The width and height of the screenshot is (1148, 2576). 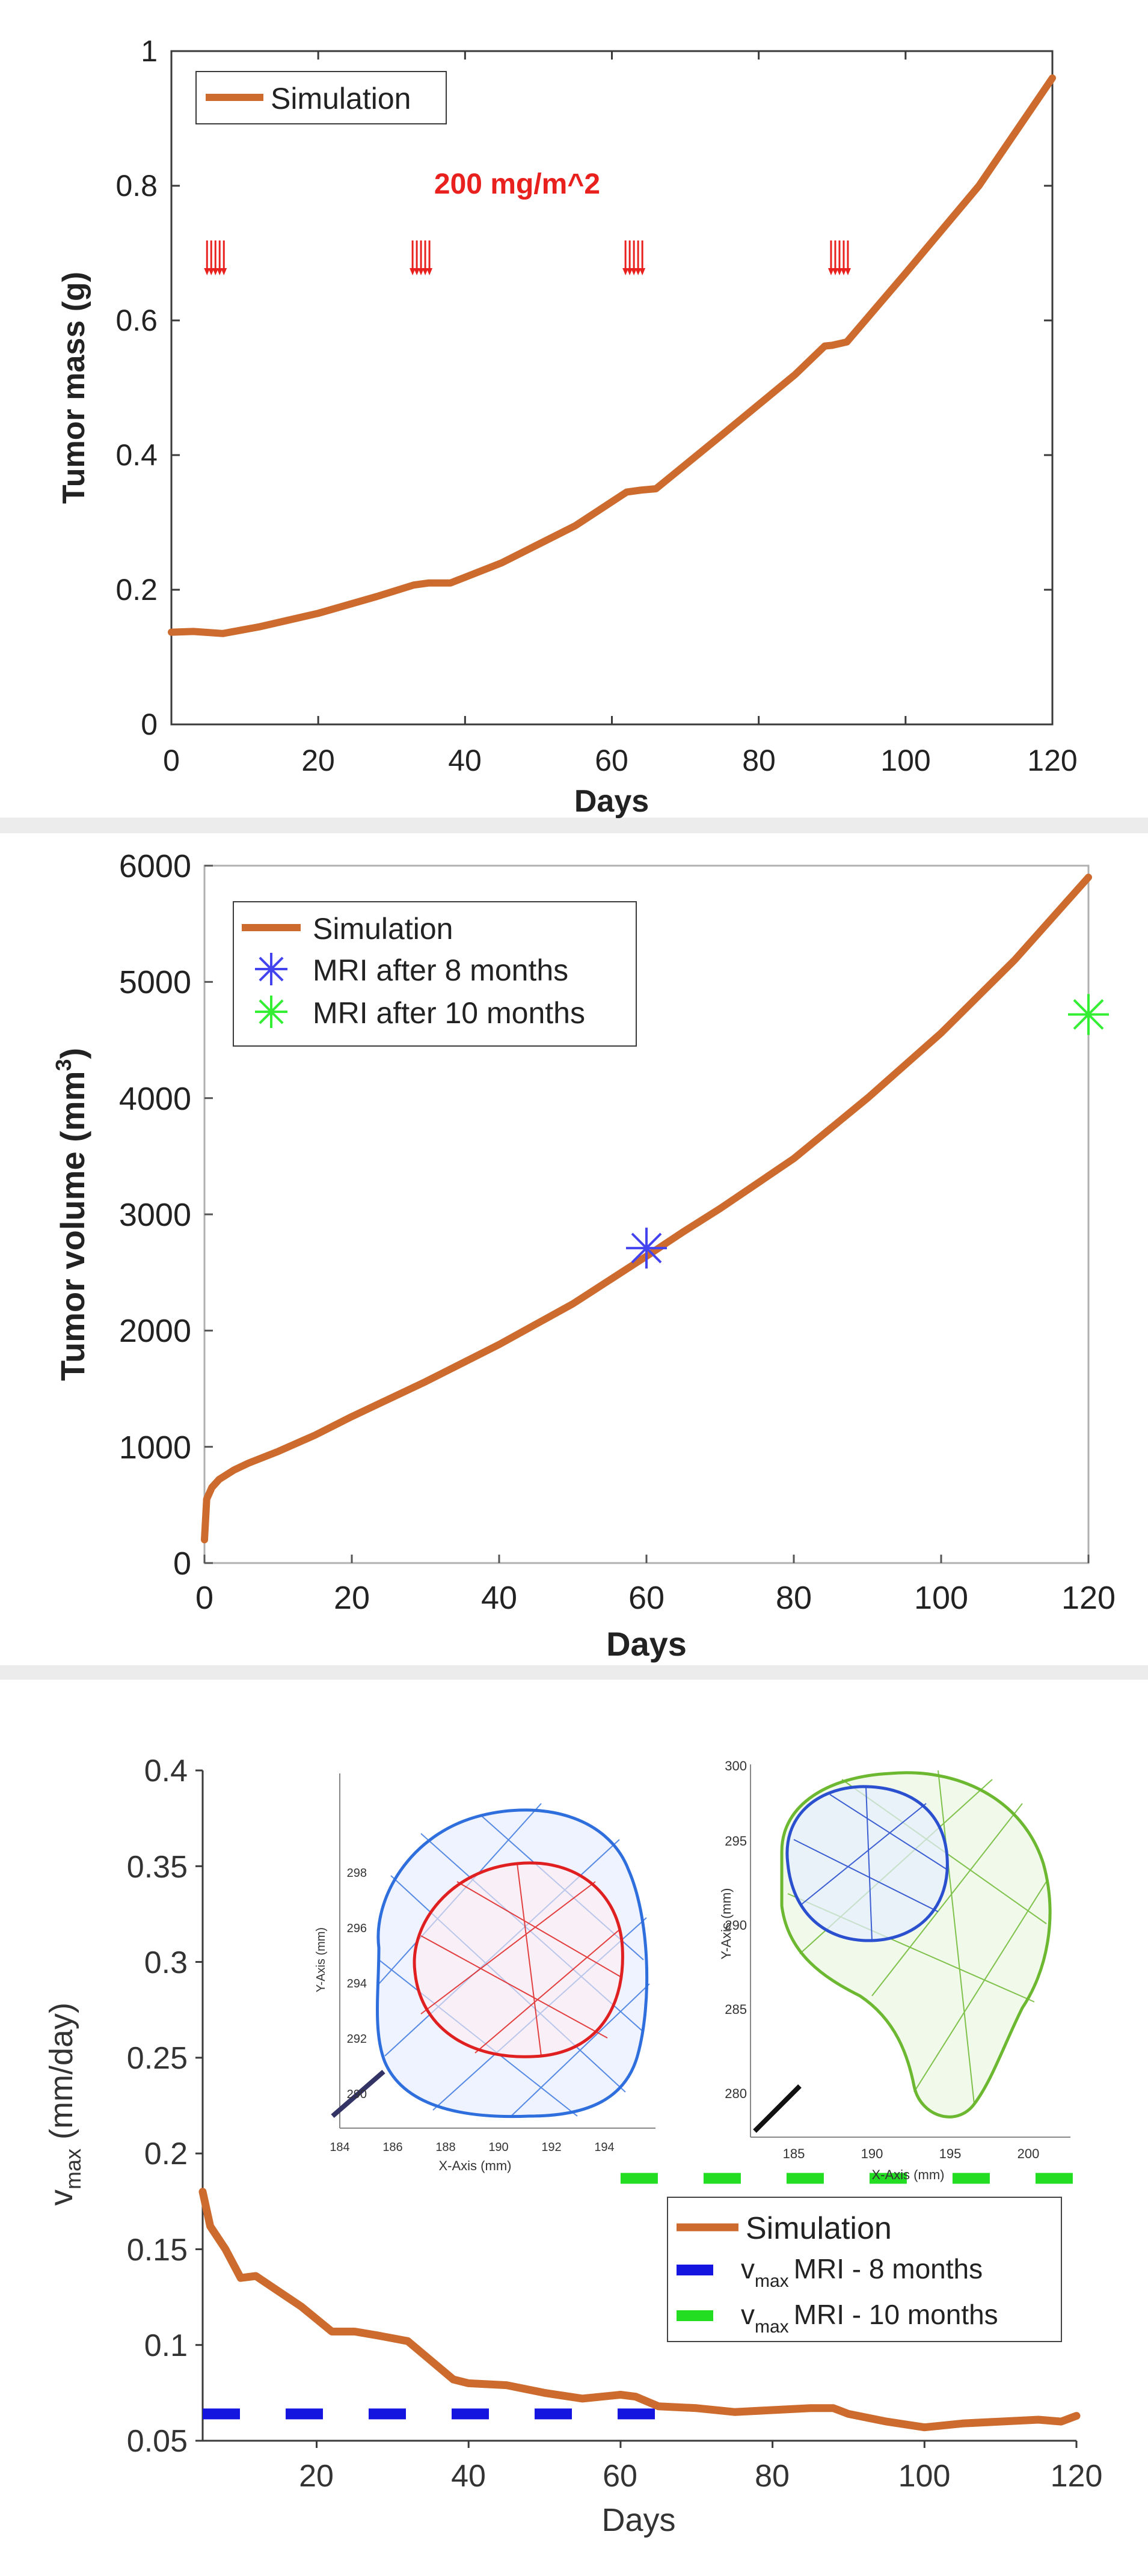 I want to click on inset2-x-tick: 200, so click(x=1029, y=2153).